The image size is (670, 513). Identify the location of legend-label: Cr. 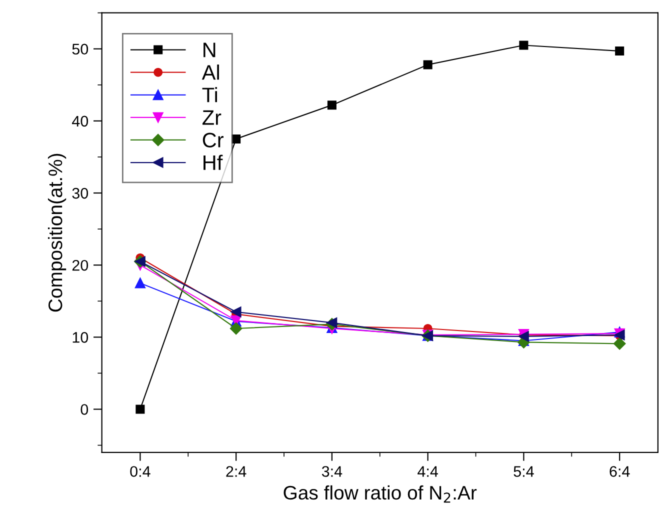
(213, 140).